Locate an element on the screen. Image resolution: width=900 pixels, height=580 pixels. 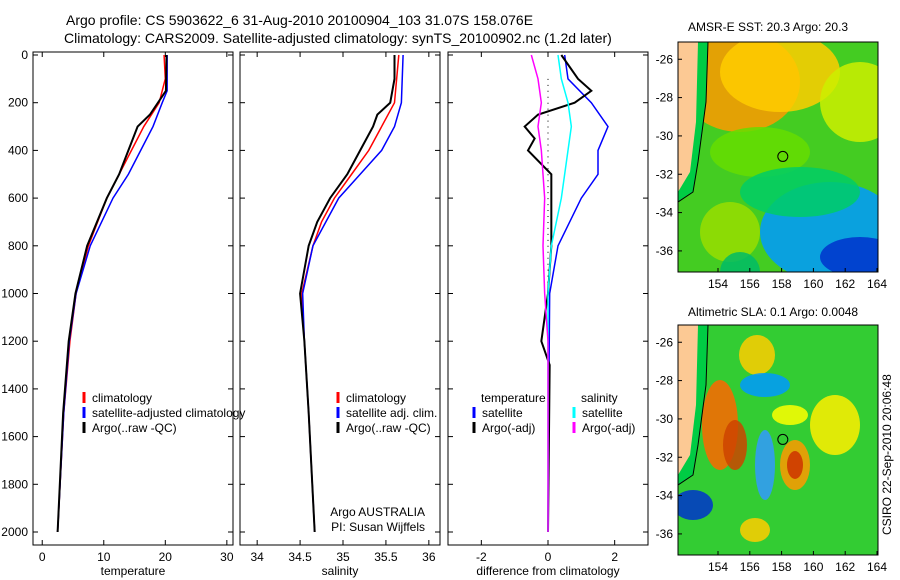
x-tick-label: 20 is located at coordinates (166, 557).